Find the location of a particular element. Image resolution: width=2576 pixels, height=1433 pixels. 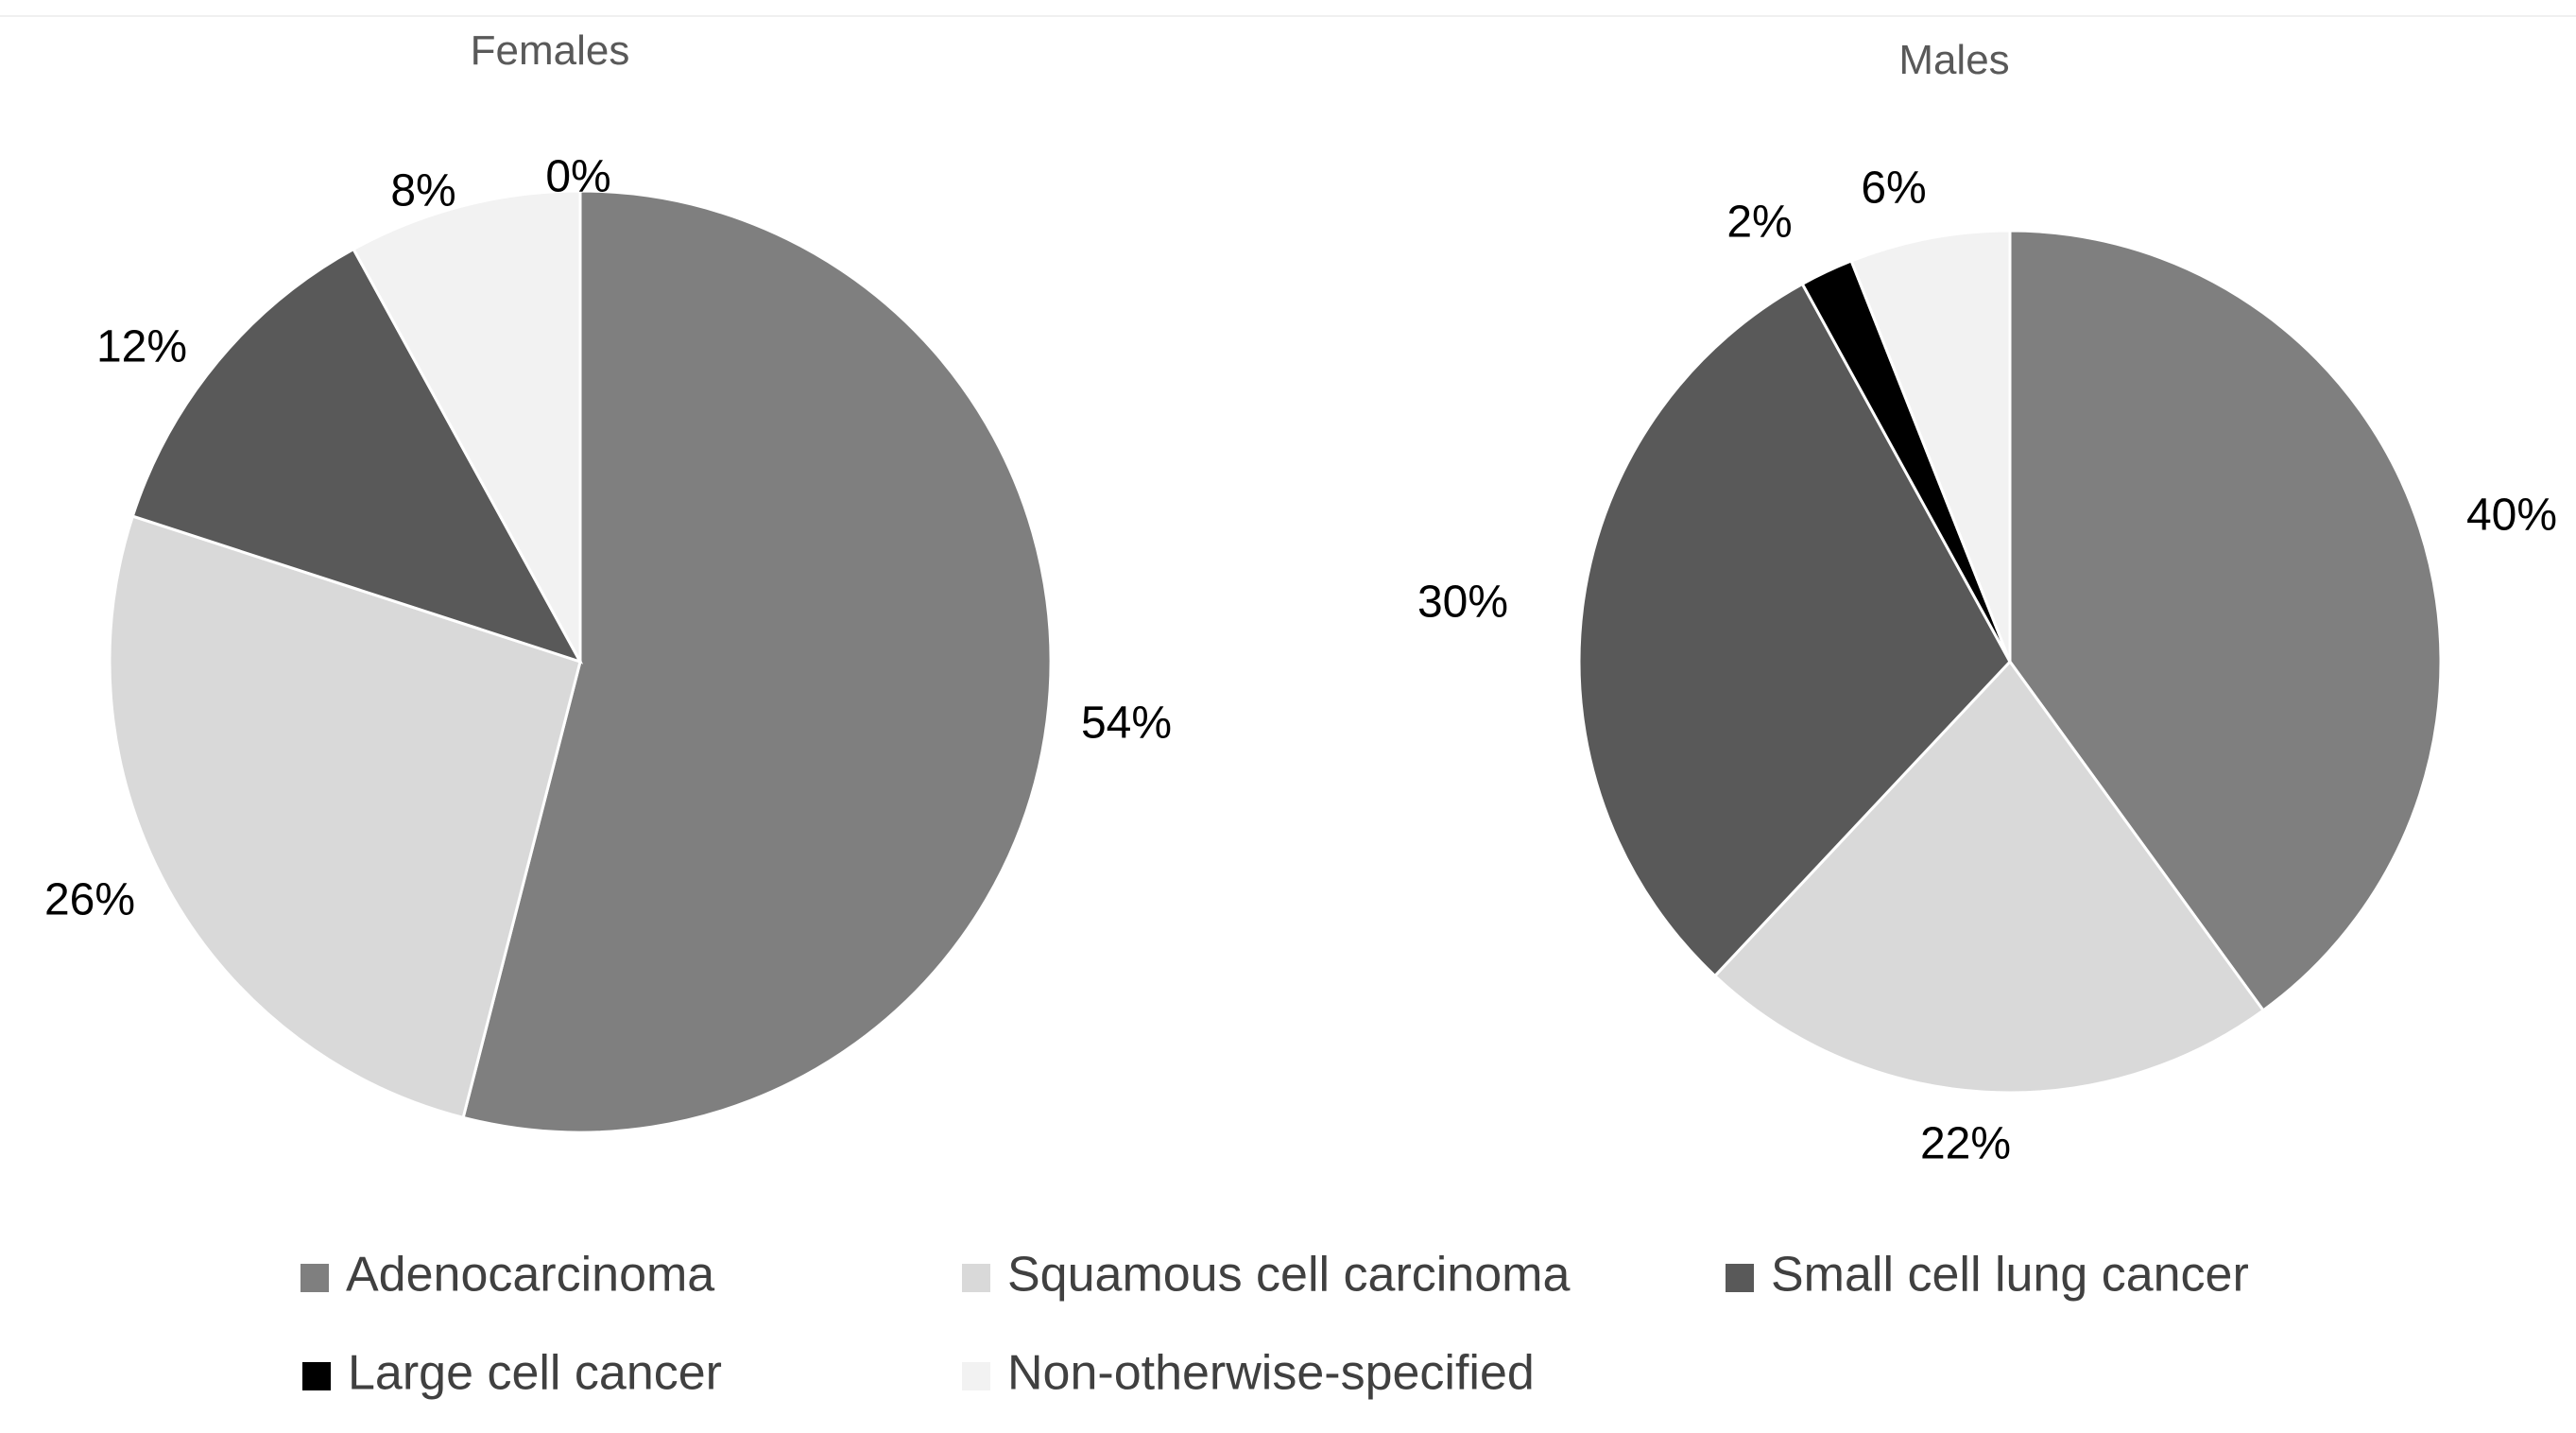

females-label-squamous: 26% is located at coordinates (89, 900).